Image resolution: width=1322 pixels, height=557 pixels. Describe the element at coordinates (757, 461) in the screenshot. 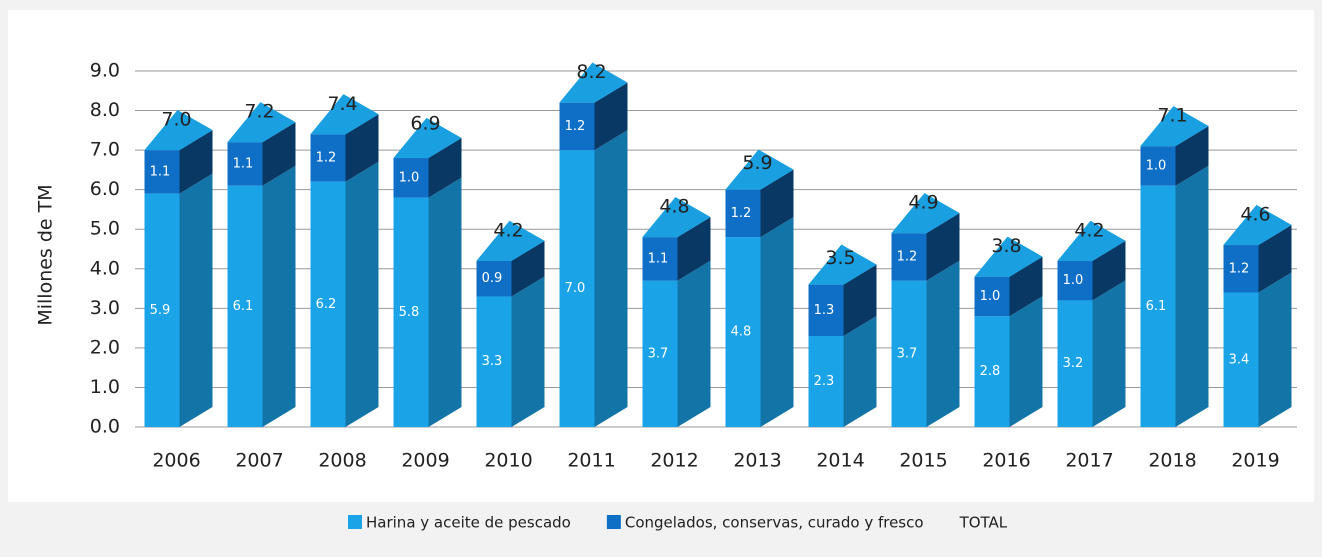

I see `x-tick-label: 2013` at that location.